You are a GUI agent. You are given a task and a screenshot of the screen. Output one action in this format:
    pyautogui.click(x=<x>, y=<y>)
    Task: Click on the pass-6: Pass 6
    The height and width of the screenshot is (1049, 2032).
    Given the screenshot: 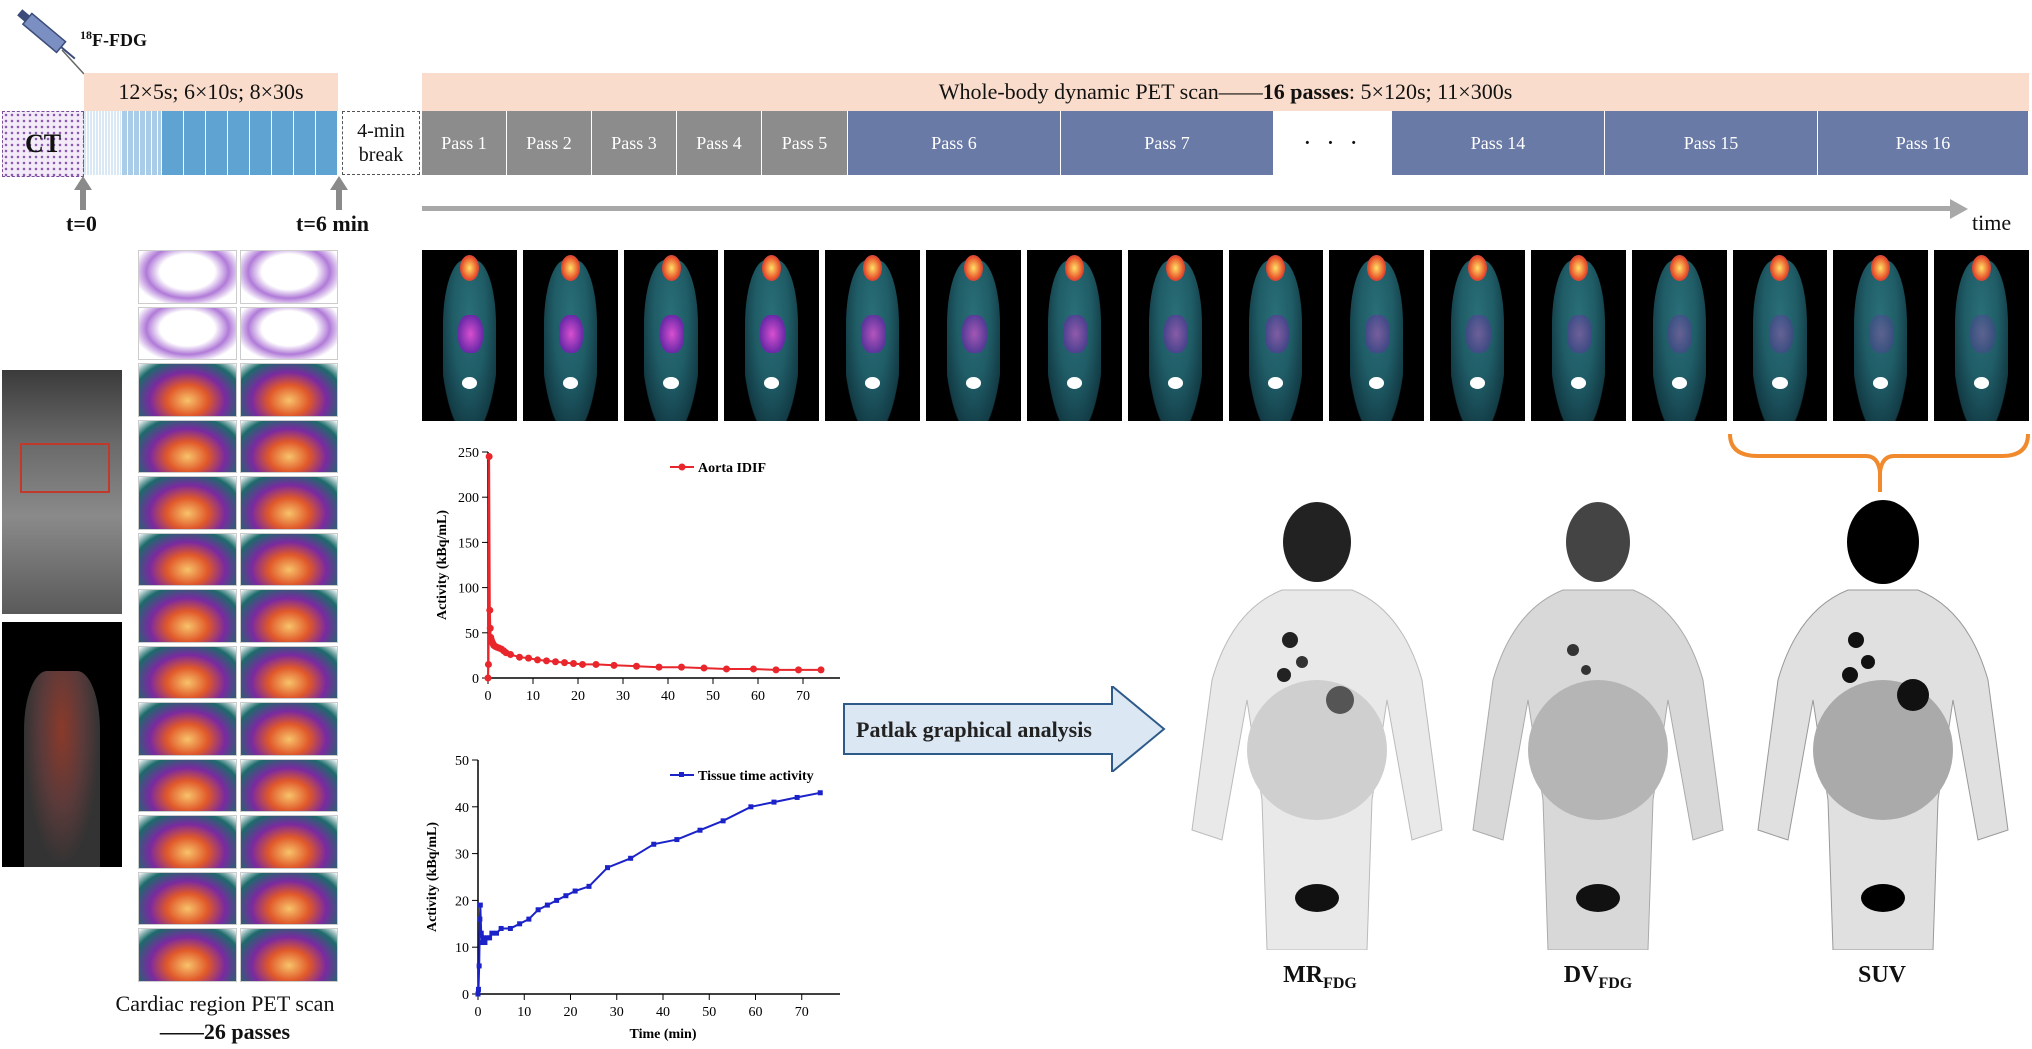 What is the action you would take?
    pyautogui.click(x=954, y=143)
    